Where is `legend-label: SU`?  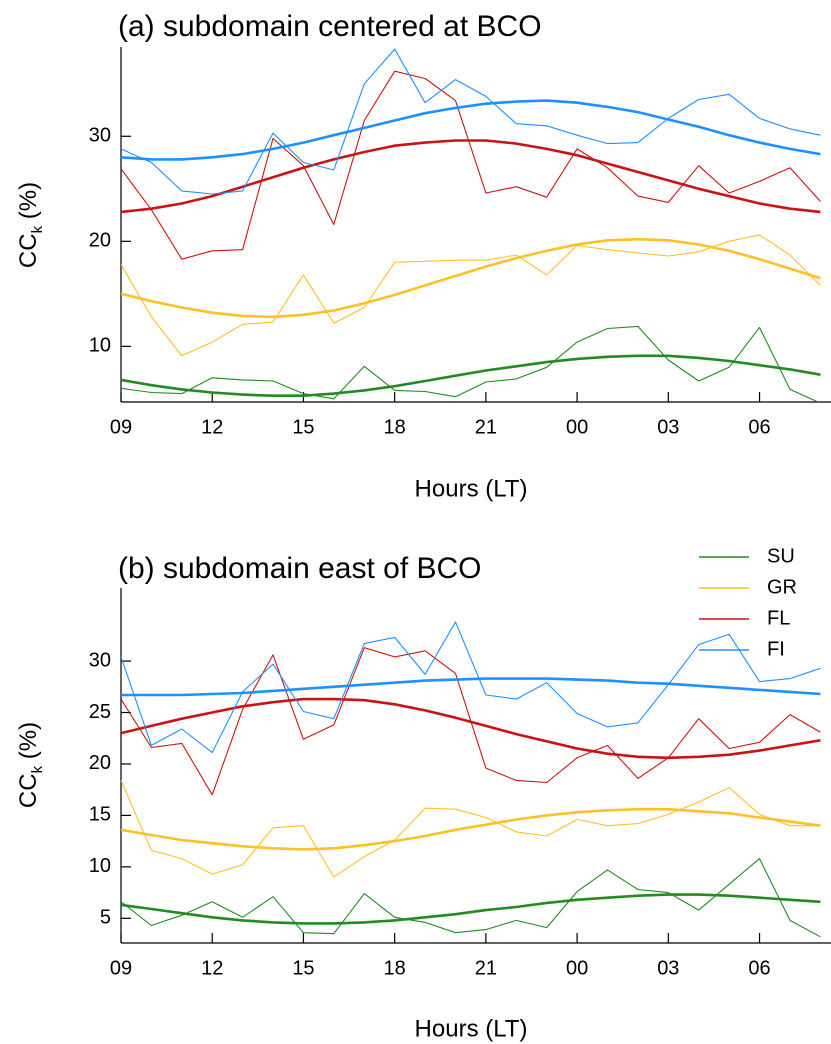
legend-label: SU is located at coordinates (781, 556).